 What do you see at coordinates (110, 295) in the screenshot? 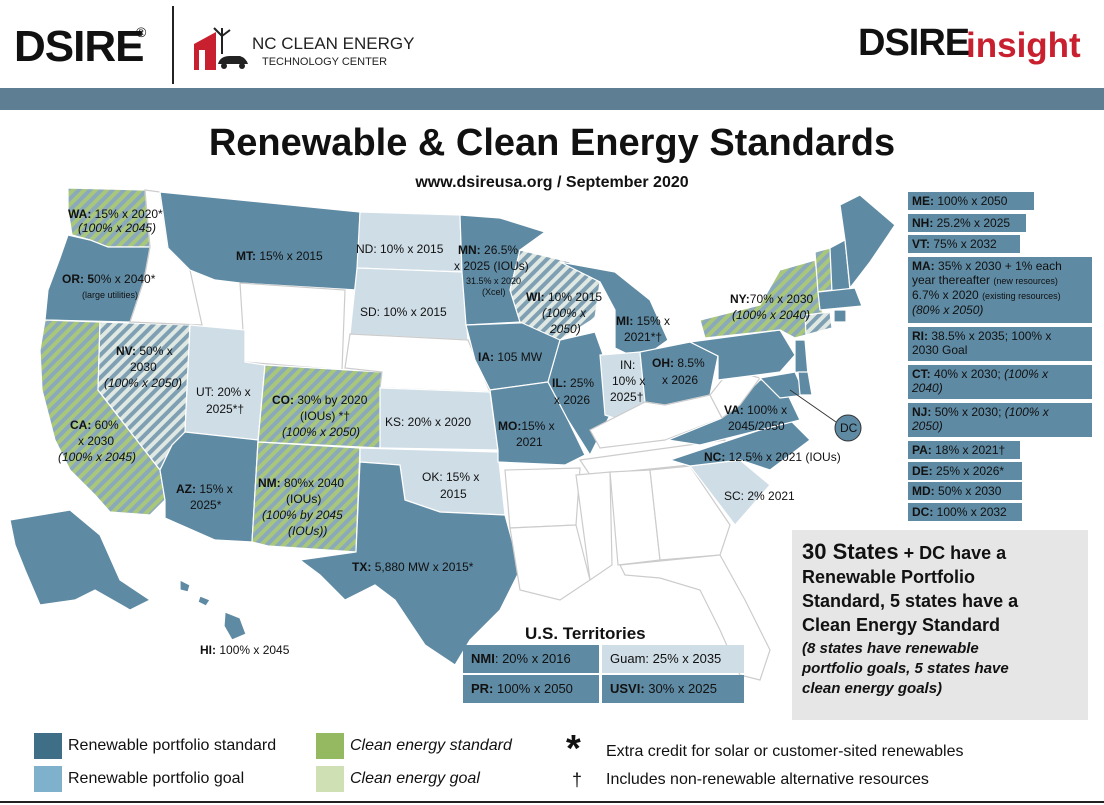
I see `label-or-note: (large utilities)` at bounding box center [110, 295].